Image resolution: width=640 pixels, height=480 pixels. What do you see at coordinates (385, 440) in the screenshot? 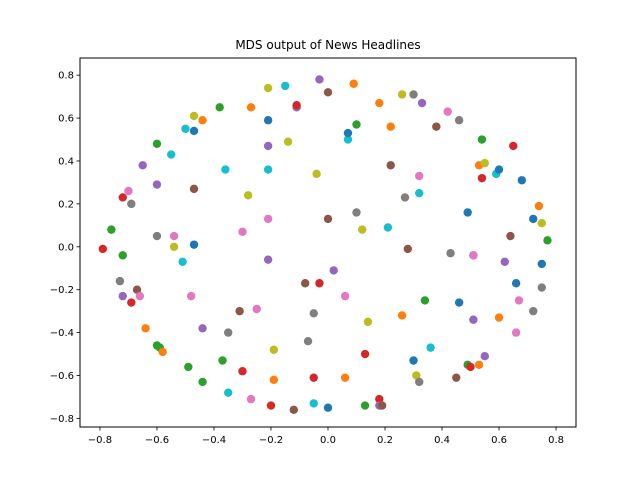
I see `x-tick-label-5: 0.2` at bounding box center [385, 440].